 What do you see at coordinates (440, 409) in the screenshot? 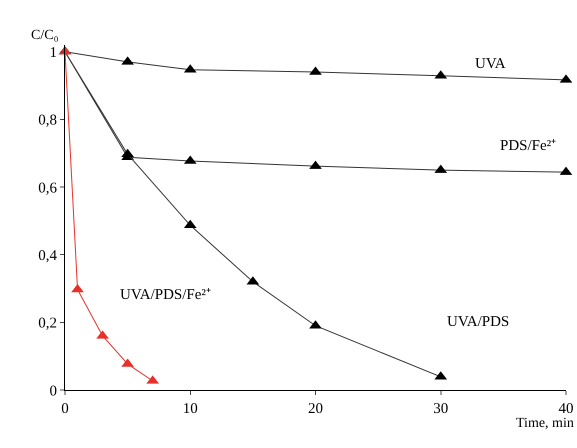
I see `x-tick-label: 30` at bounding box center [440, 409].